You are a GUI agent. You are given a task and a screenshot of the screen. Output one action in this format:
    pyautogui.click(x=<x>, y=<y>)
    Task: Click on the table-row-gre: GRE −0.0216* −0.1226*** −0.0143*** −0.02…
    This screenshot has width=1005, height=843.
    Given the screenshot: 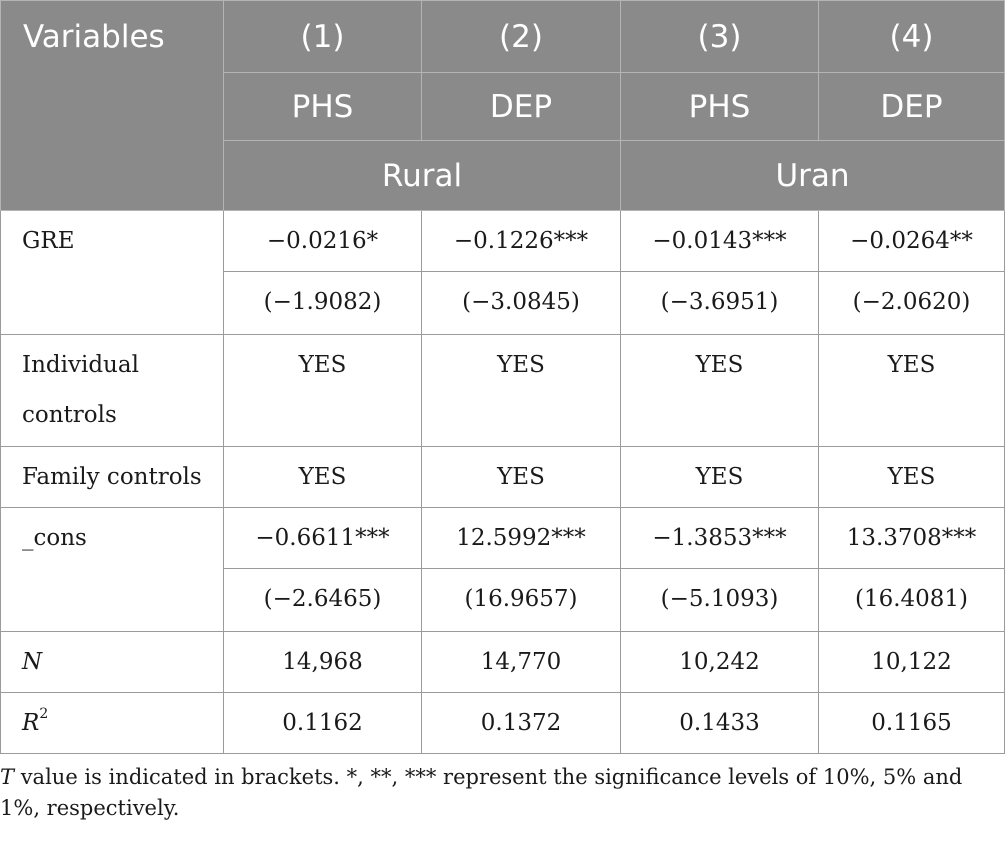 What is the action you would take?
    pyautogui.click(x=502, y=272)
    